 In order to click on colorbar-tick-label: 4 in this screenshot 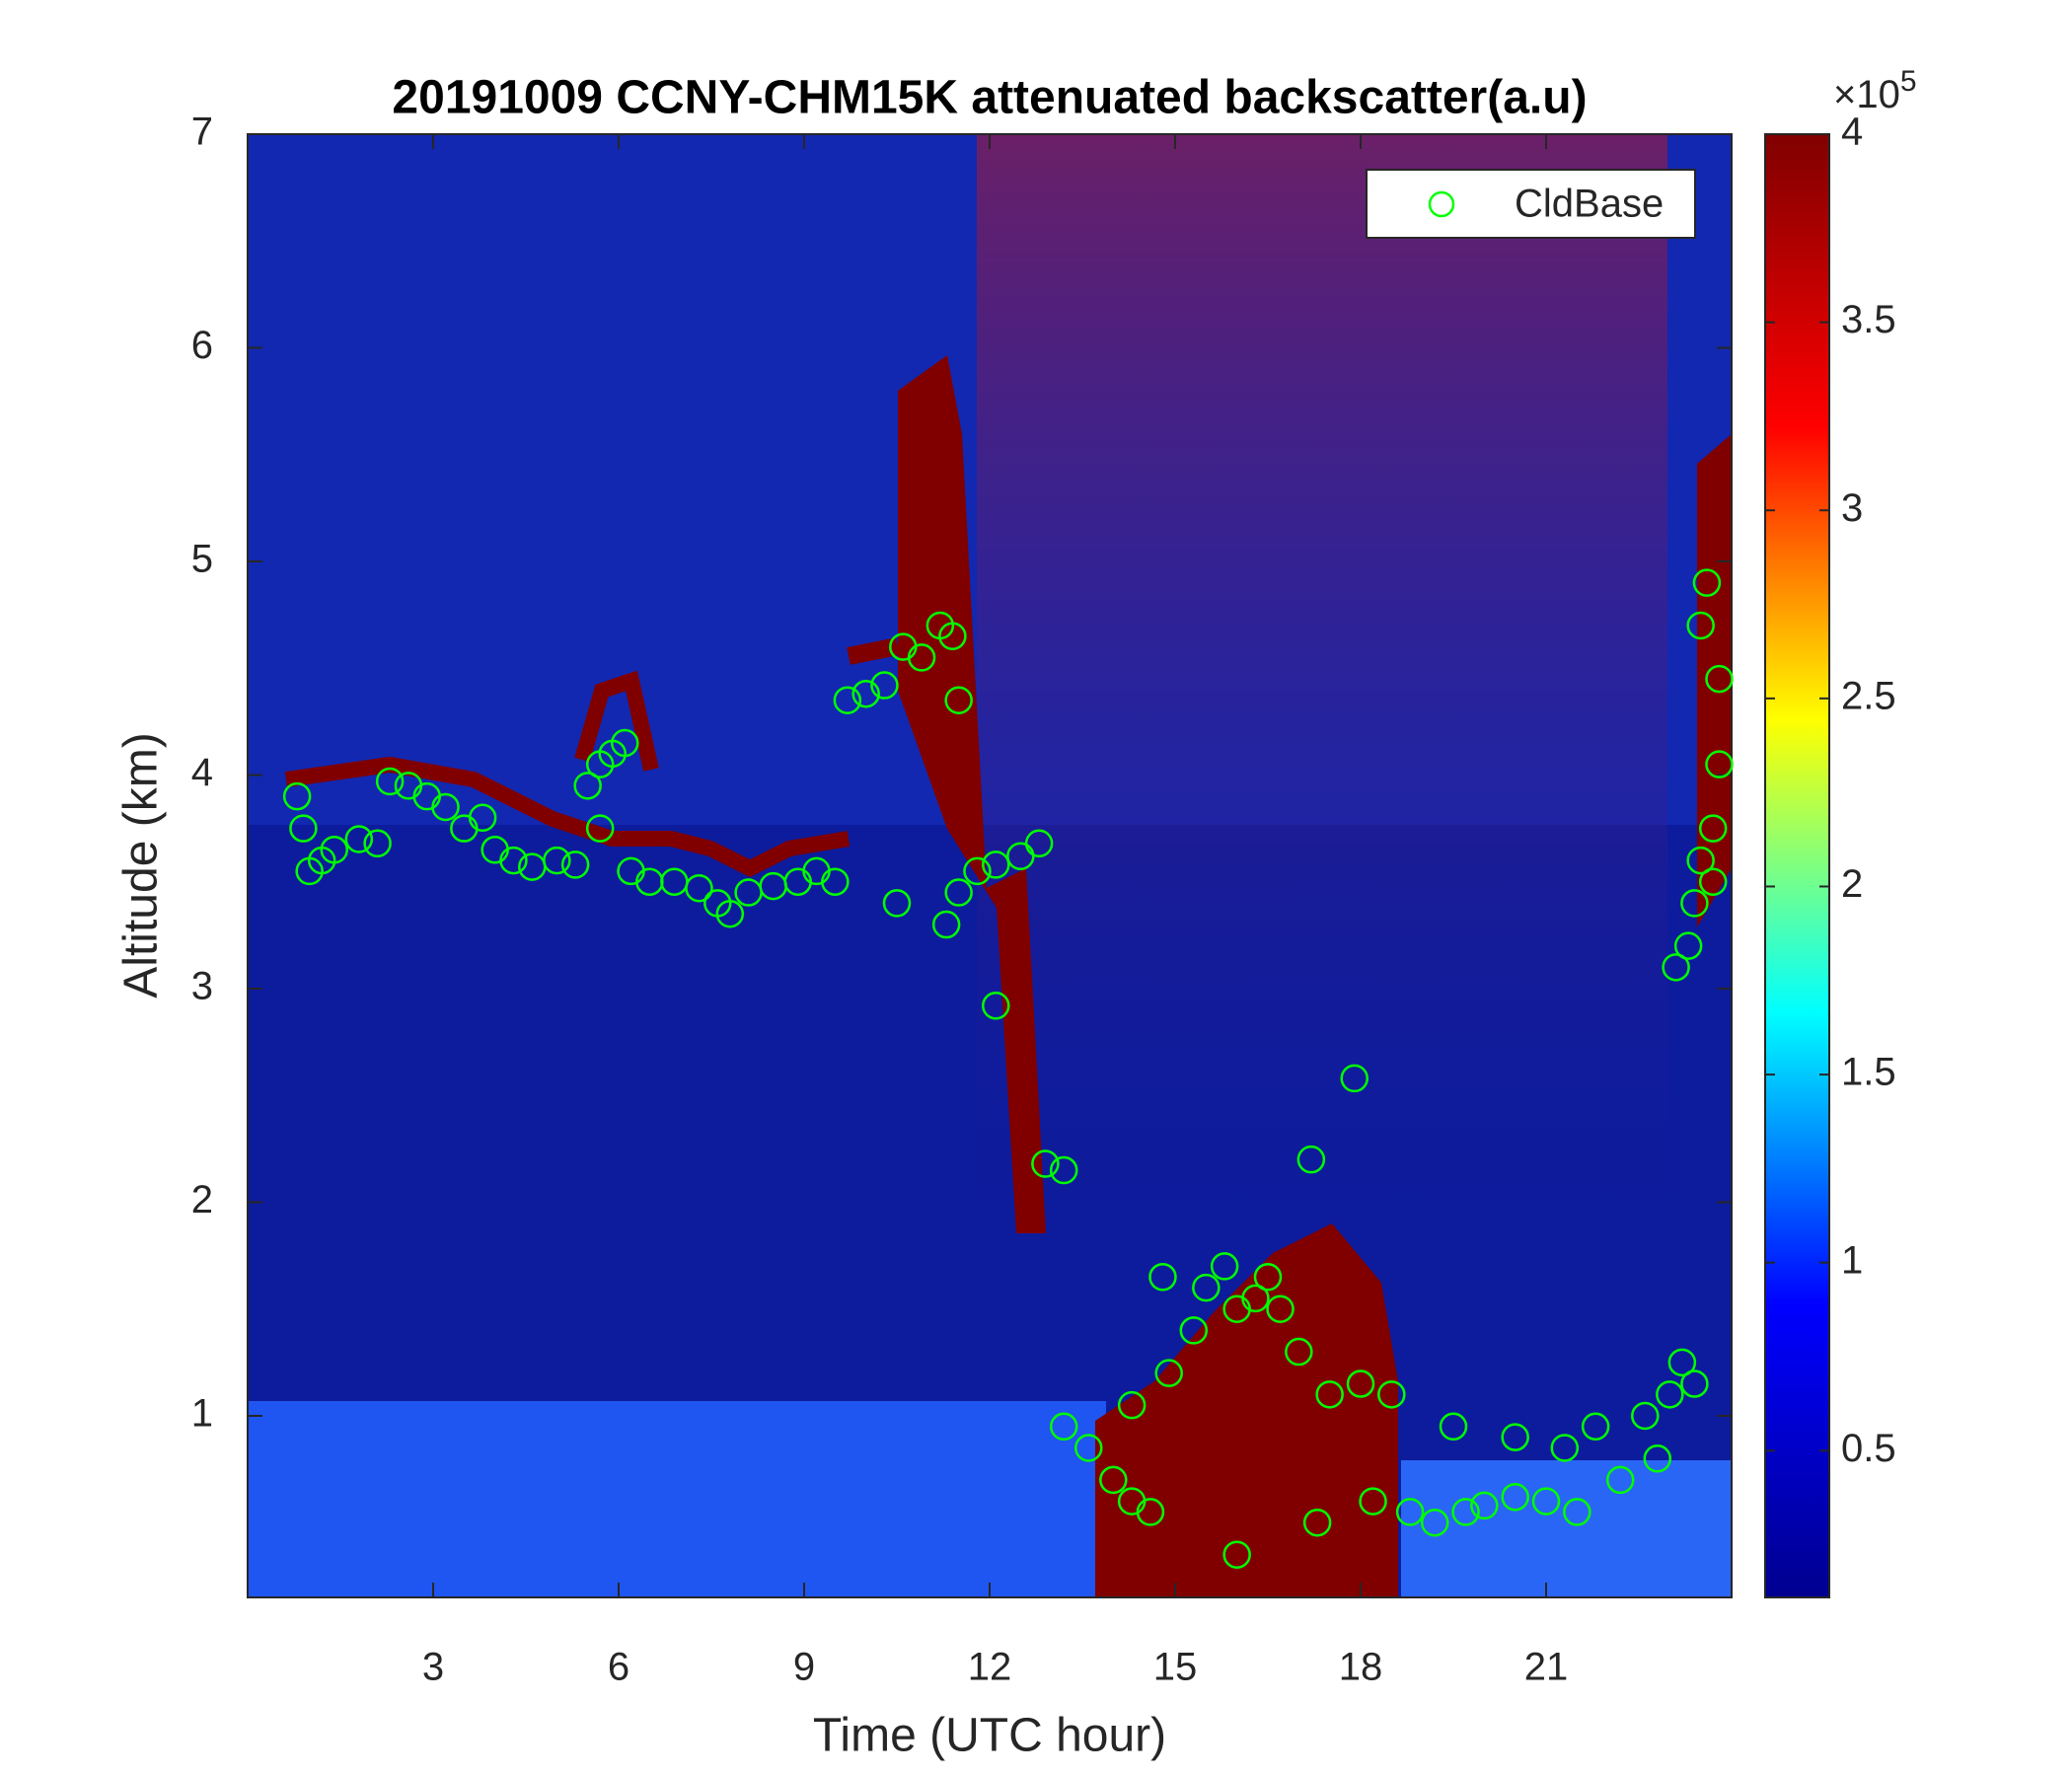, I will do `click(1852, 132)`.